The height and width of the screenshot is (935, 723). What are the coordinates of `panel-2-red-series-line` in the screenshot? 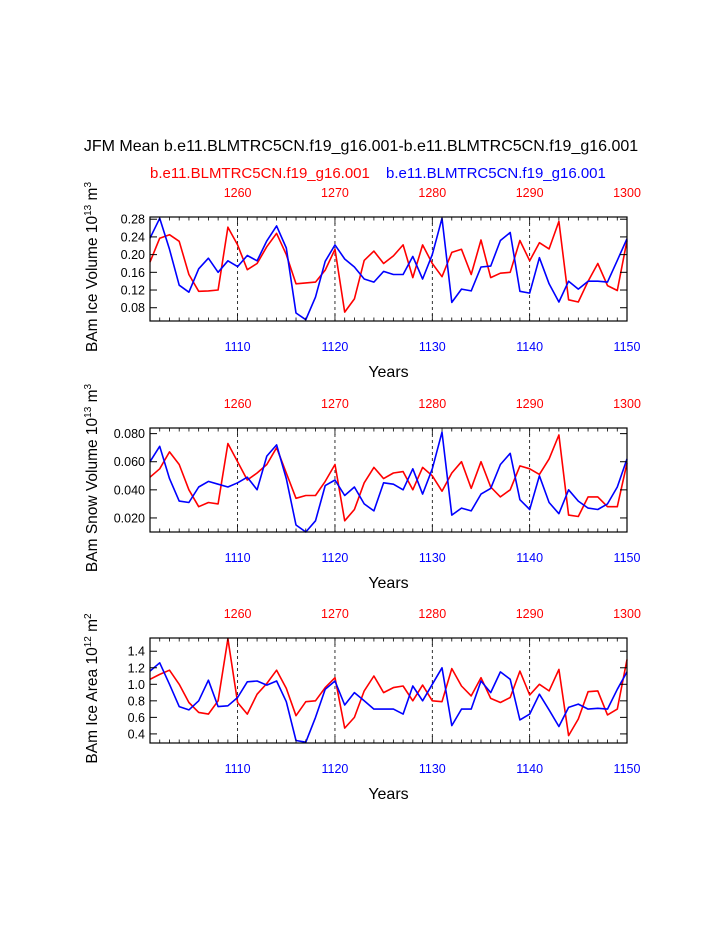 It's located at (388, 478).